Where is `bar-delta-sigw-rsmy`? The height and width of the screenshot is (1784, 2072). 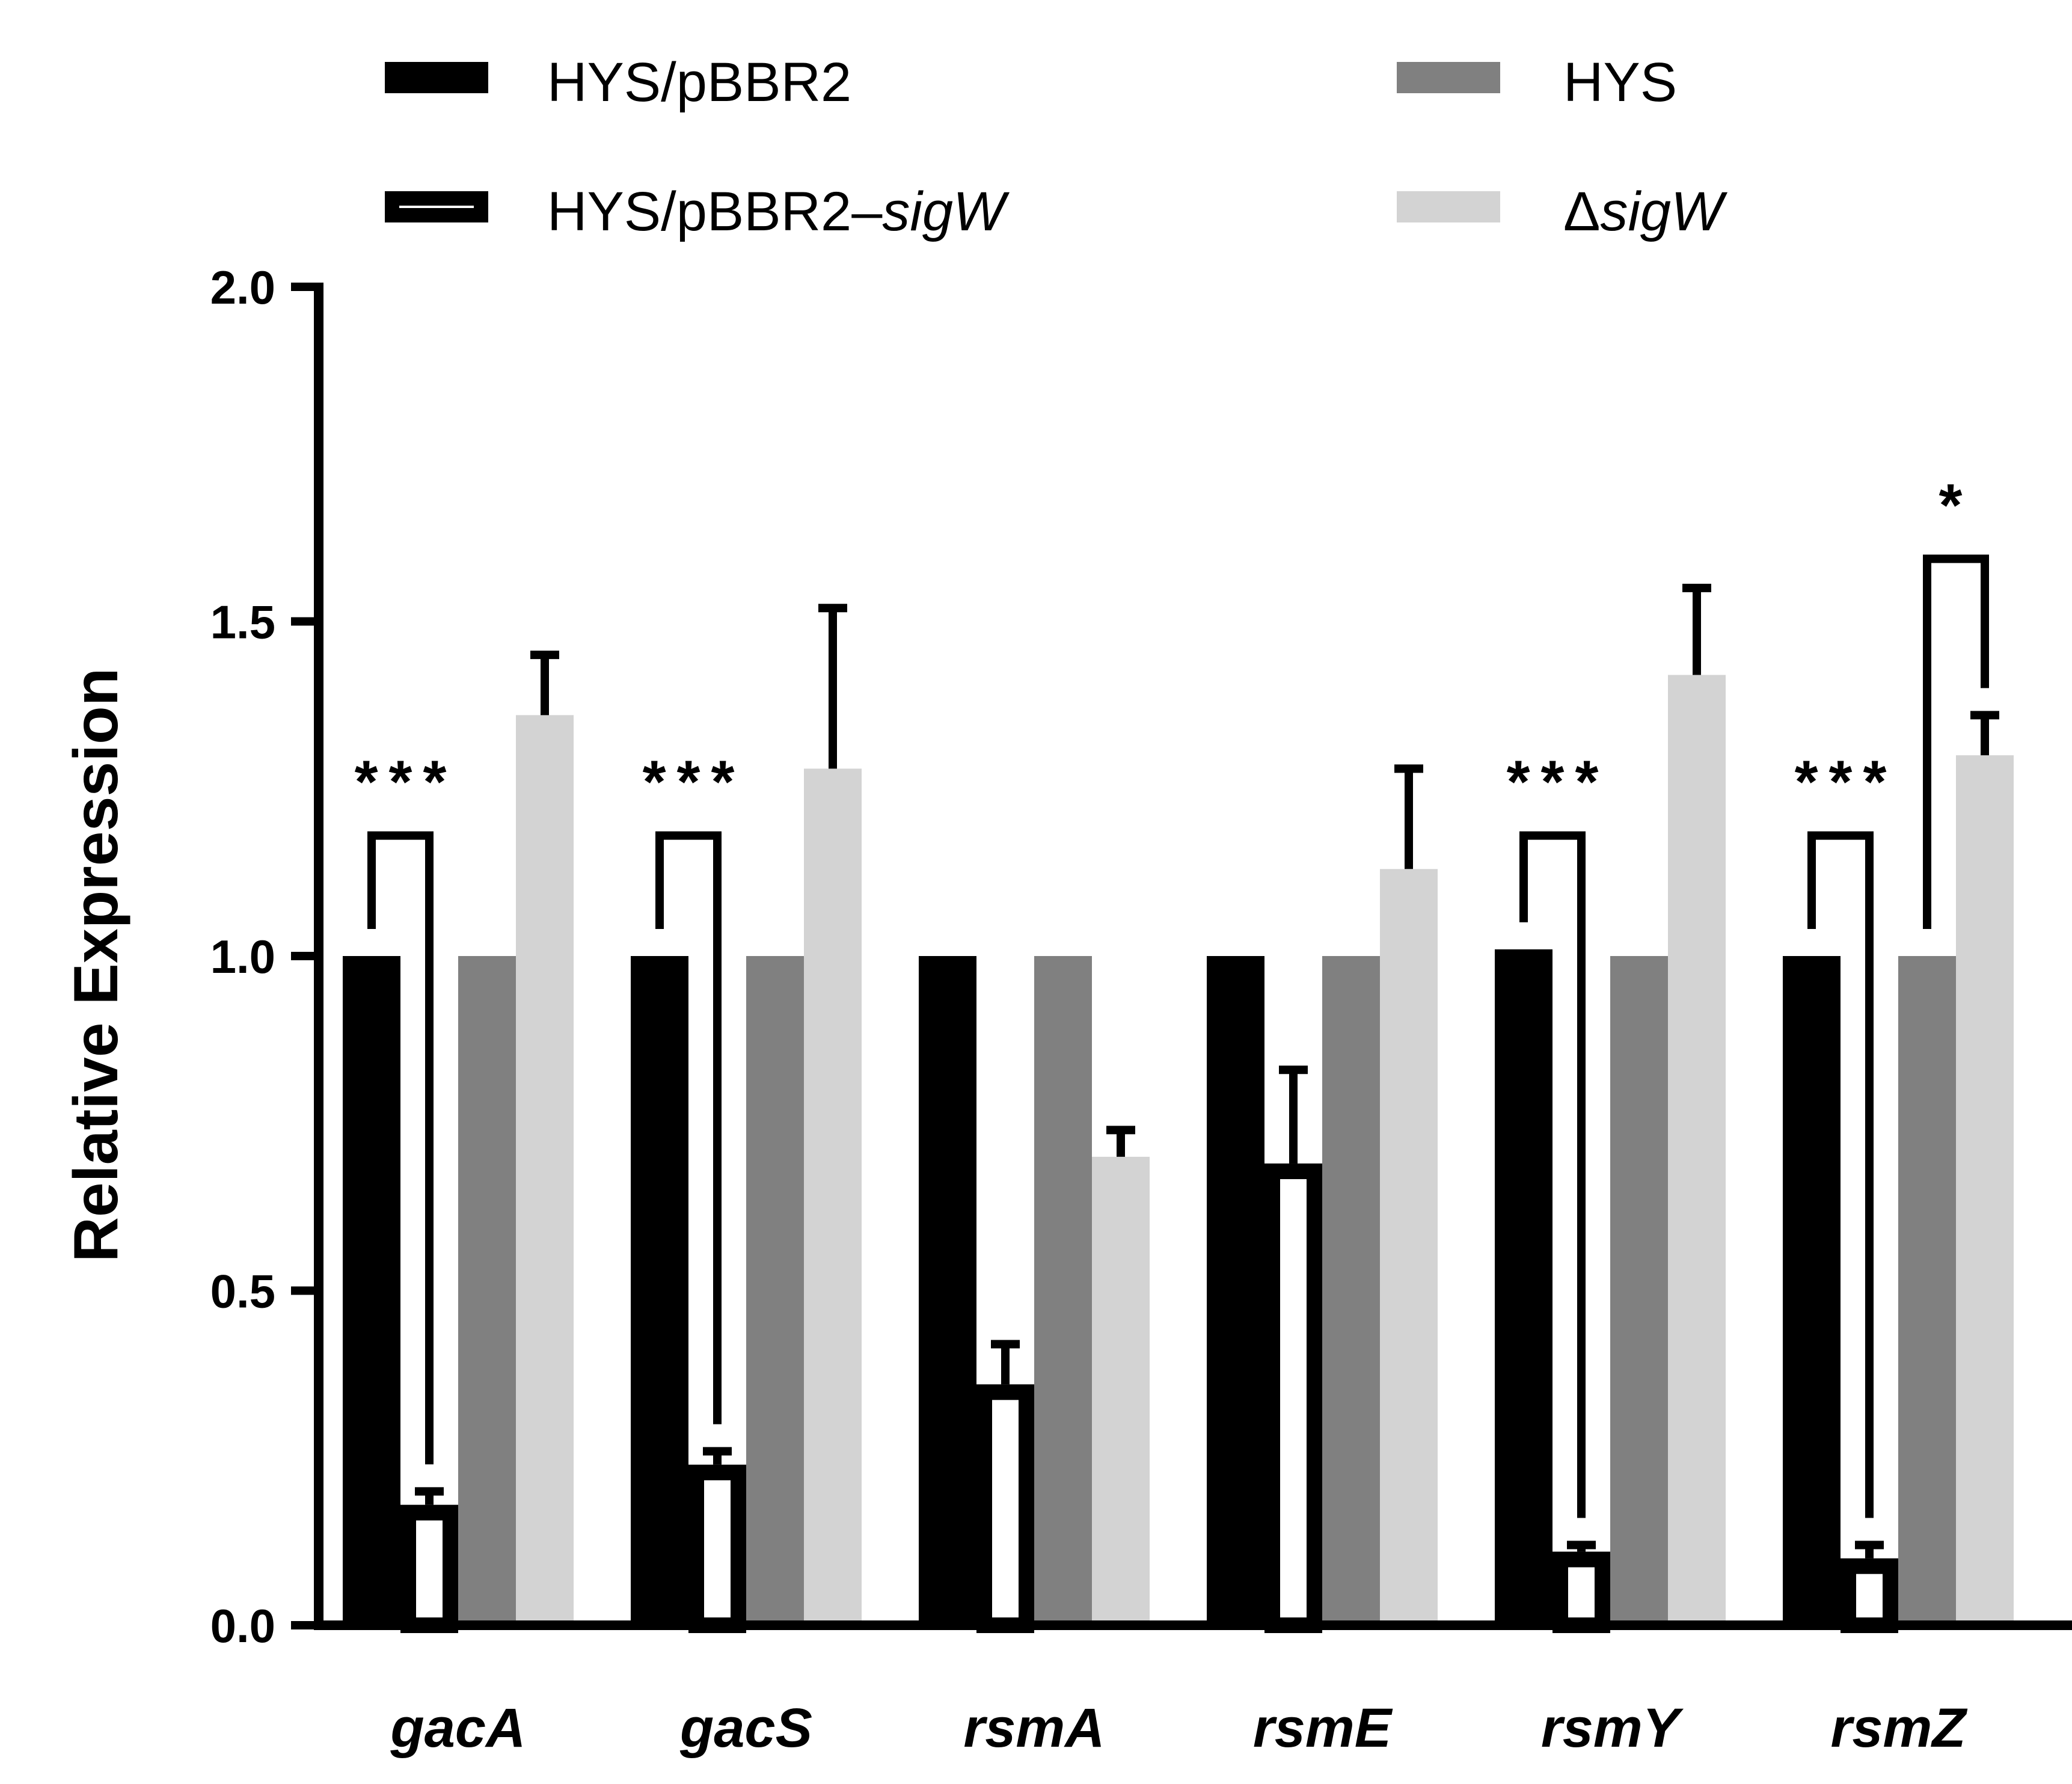
bar-delta-sigw-rsmy is located at coordinates (1697, 1150).